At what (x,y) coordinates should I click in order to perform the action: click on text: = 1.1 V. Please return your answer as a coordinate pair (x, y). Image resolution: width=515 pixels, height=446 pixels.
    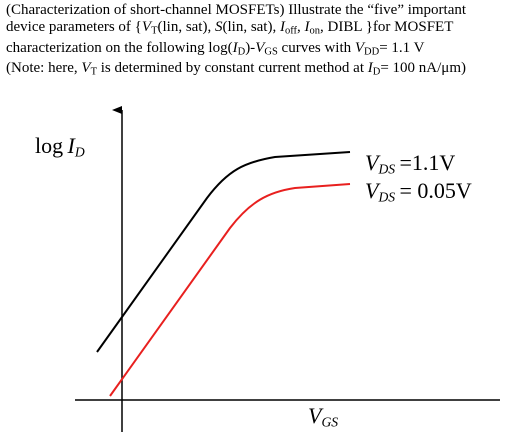
    Looking at the image, I should click on (402, 47).